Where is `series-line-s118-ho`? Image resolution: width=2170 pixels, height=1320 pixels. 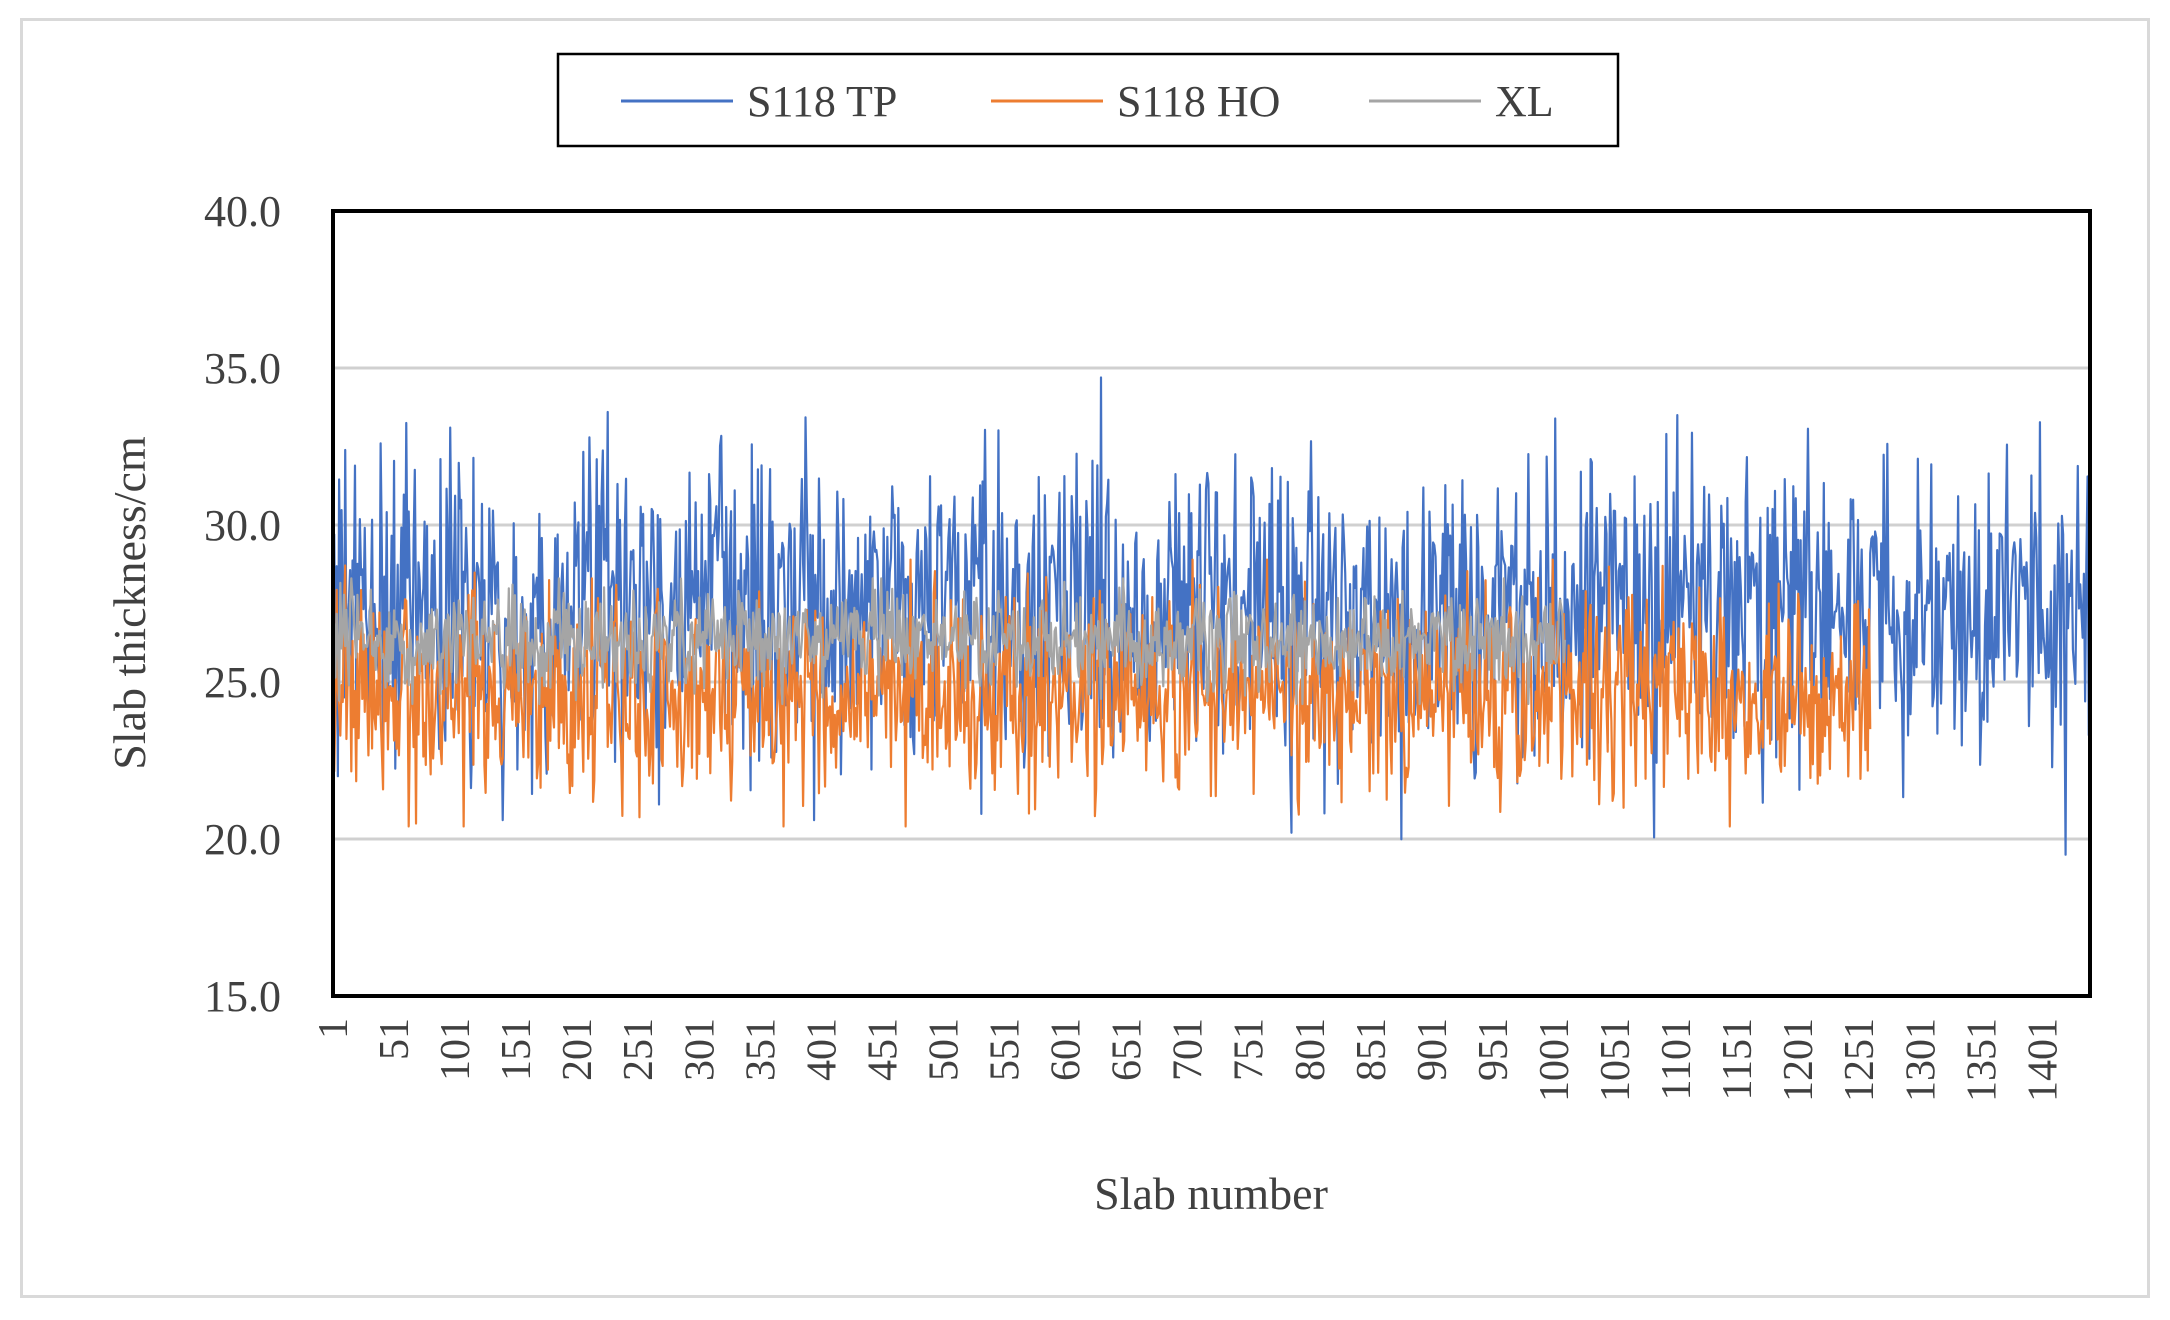 series-line-s118-ho is located at coordinates (1101, 693).